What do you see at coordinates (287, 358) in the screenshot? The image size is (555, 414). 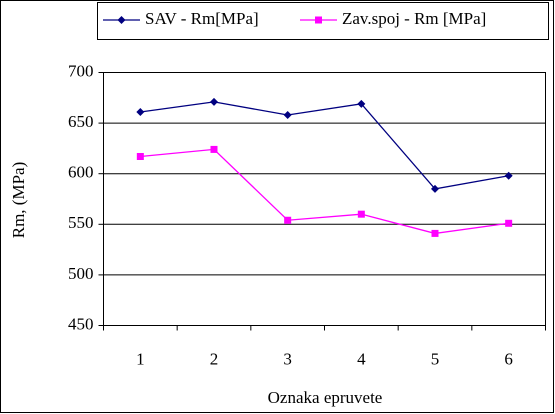 I see `x-tick-label: 3` at bounding box center [287, 358].